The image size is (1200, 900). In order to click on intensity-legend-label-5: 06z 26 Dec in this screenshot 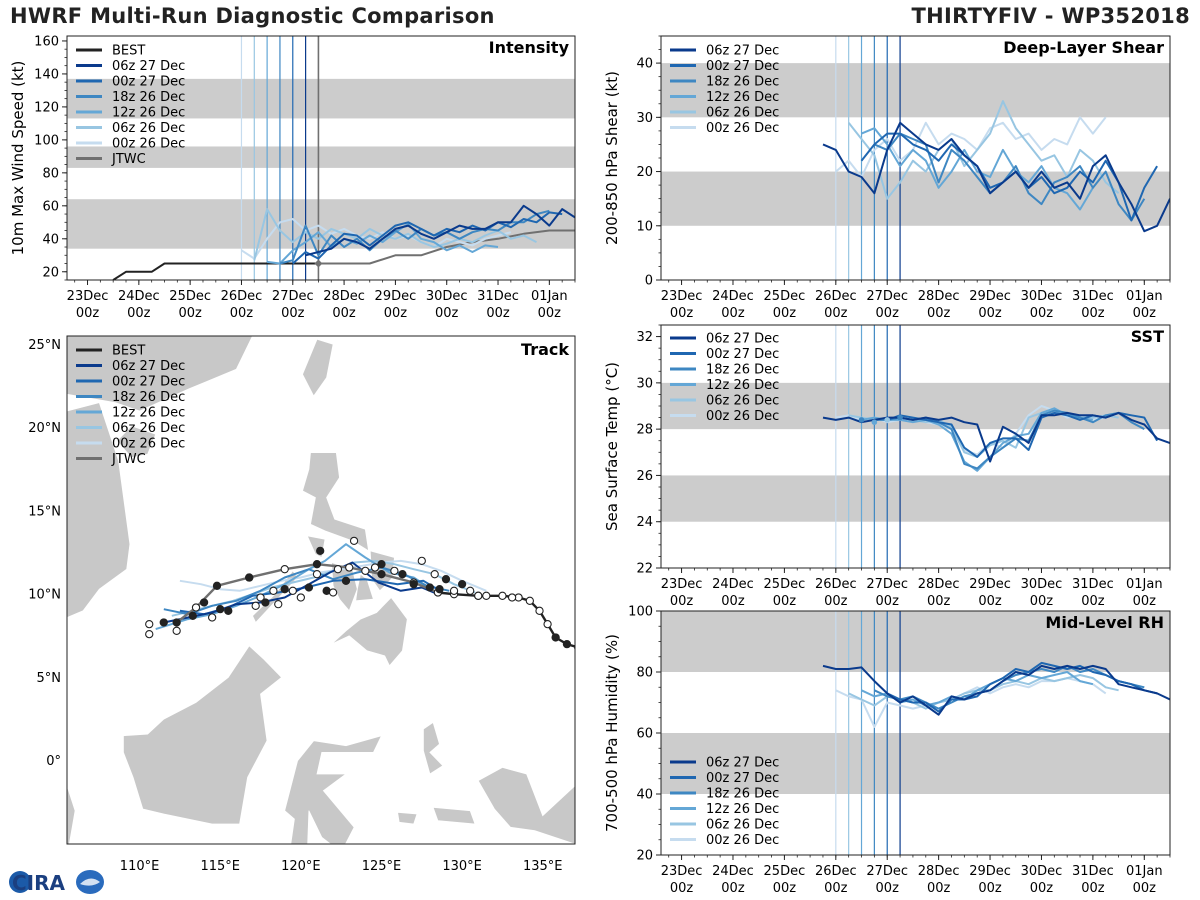, I will do `click(148, 128)`.